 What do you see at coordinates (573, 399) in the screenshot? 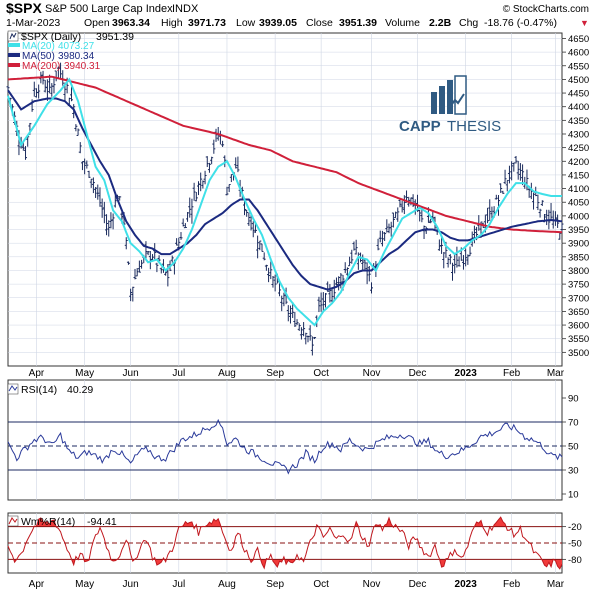
I see `y-tick-label: 90` at bounding box center [573, 399].